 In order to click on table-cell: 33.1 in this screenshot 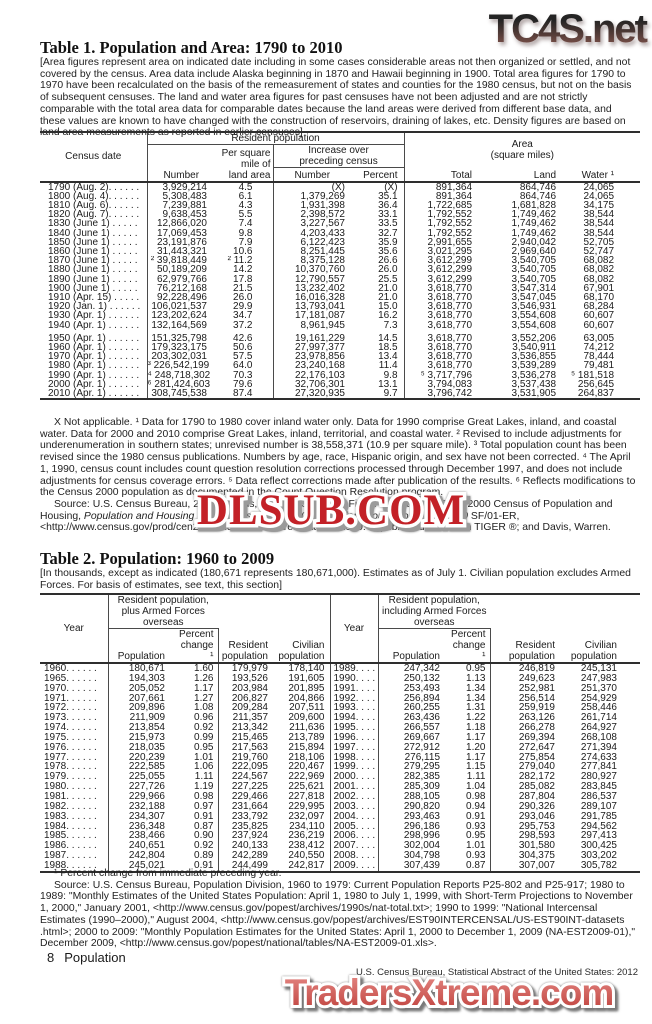, I will do `click(378, 215)`.